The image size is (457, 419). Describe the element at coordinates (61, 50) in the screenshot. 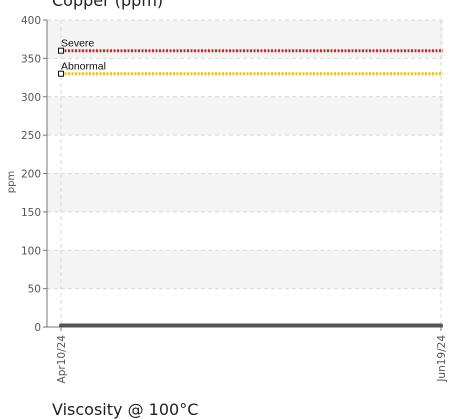

I see `threshold-marker-severe` at that location.